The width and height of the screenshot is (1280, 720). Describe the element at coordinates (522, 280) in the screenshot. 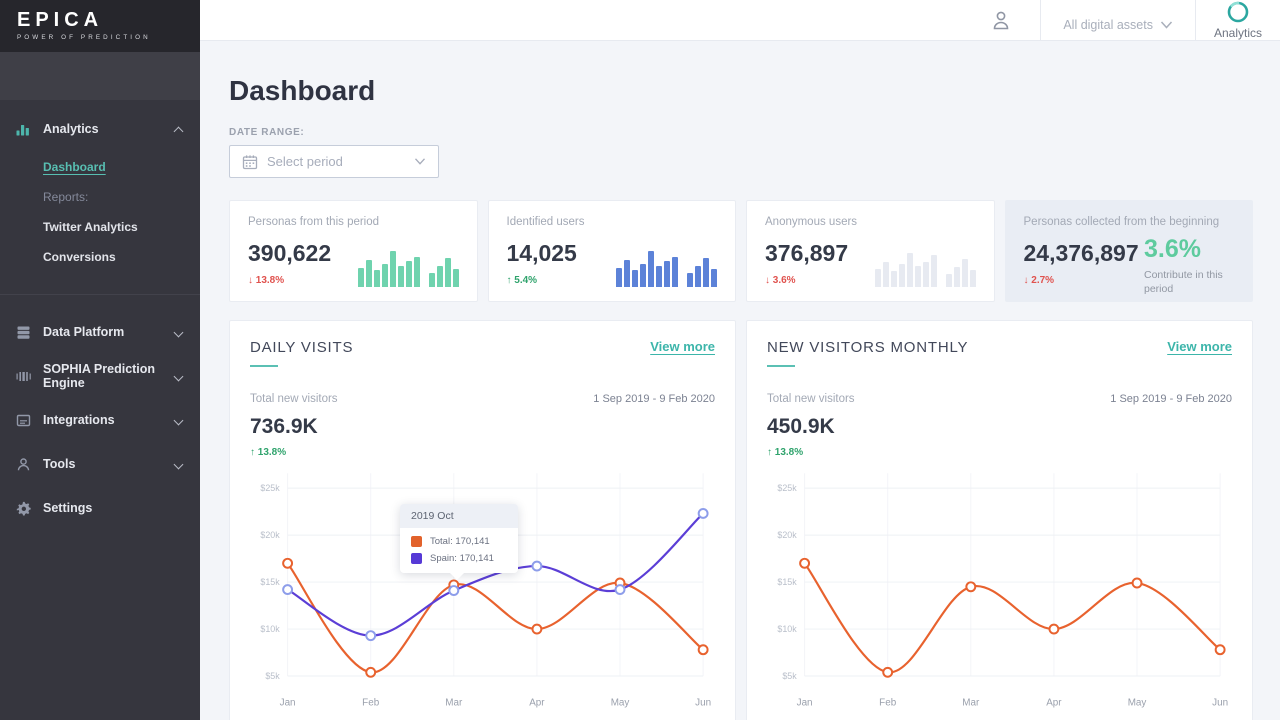

I see `stat-delta: ↑ 5.4%` at that location.